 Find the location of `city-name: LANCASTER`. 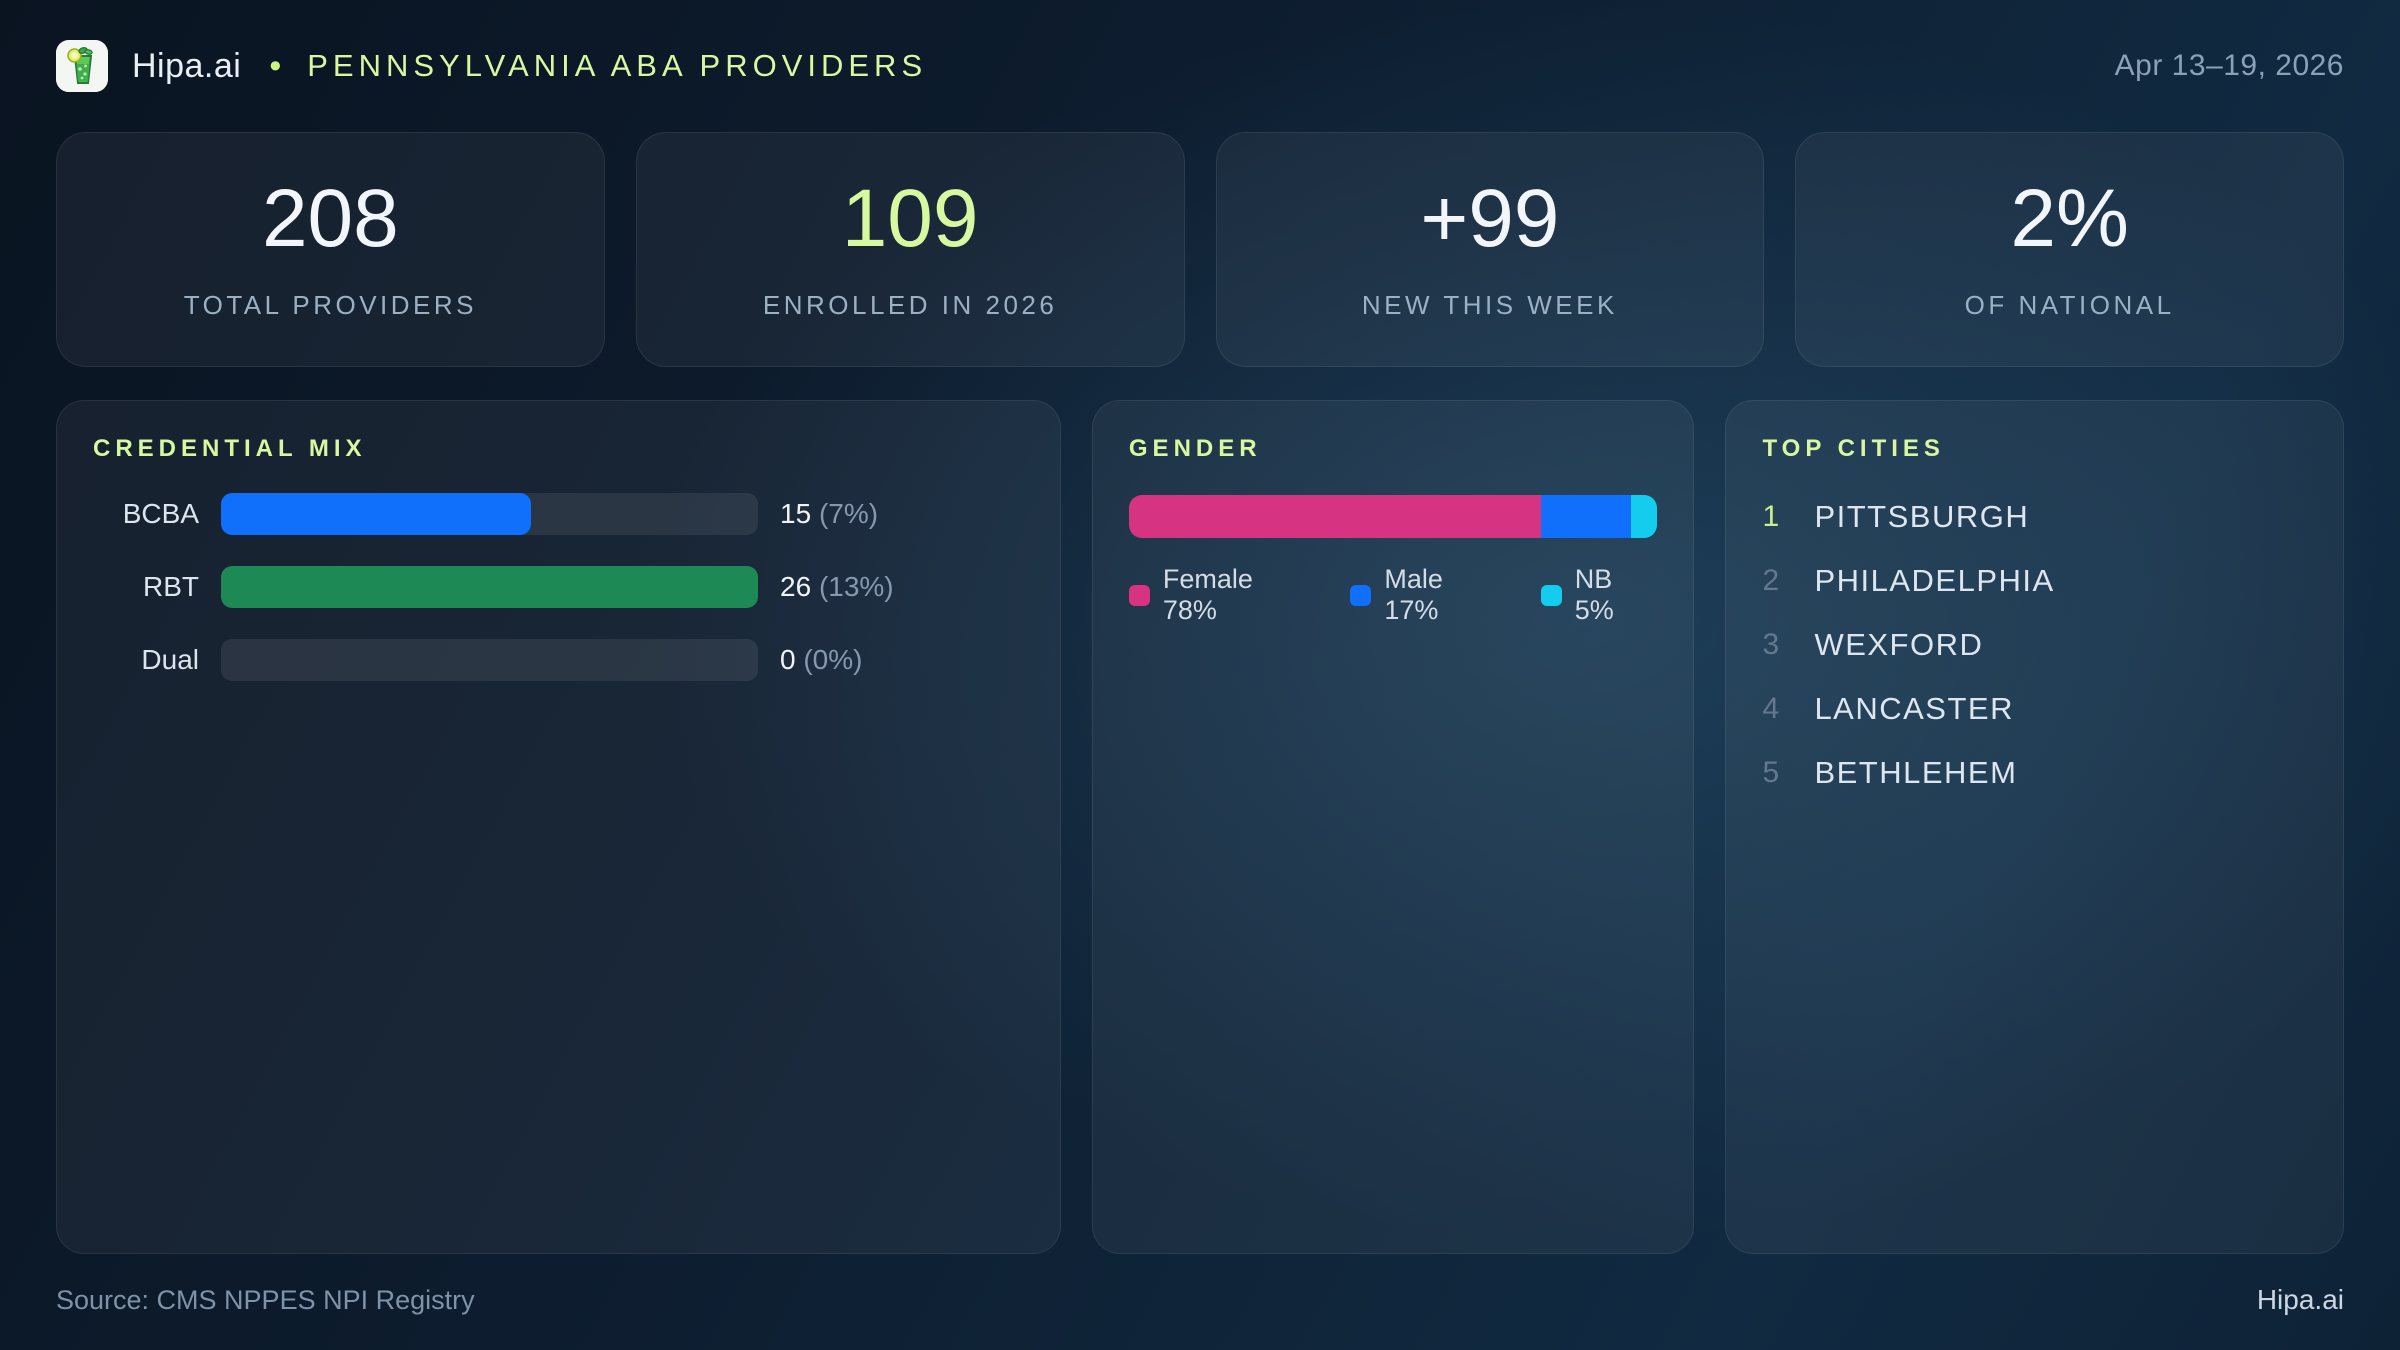

city-name: LANCASTER is located at coordinates (1914, 708).